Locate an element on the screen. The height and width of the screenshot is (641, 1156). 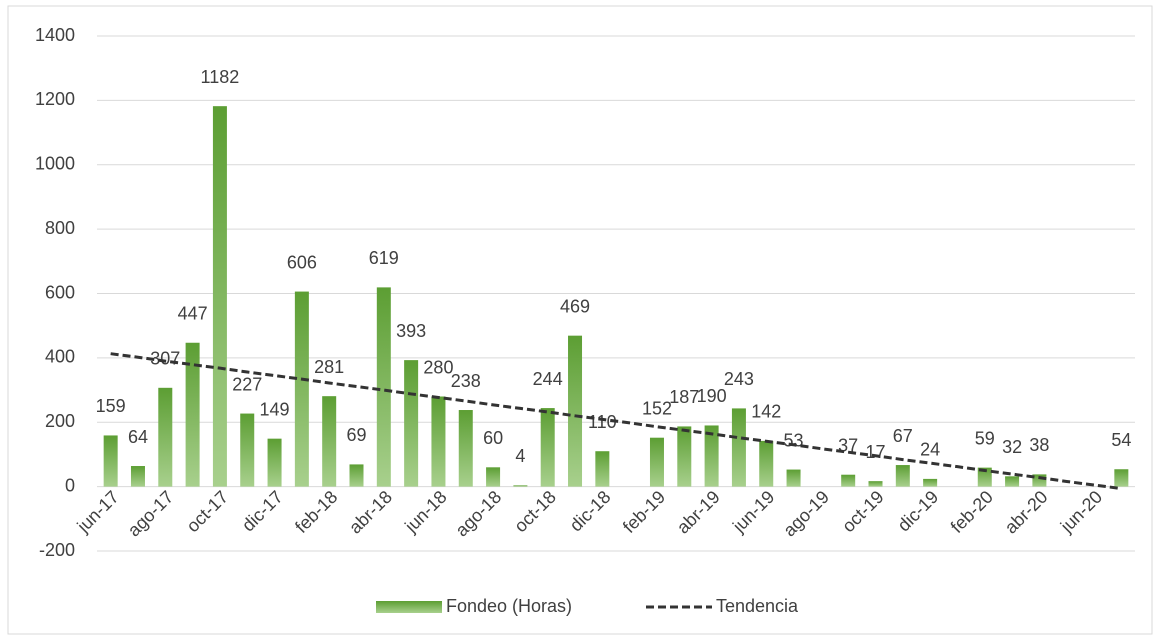
data-label: 619 is located at coordinates (384, 258).